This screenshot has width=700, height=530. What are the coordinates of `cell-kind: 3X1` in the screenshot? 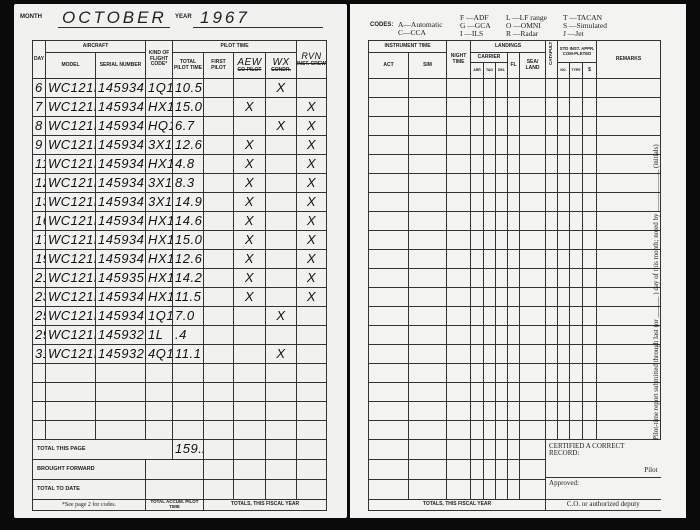 It's located at (159, 145).